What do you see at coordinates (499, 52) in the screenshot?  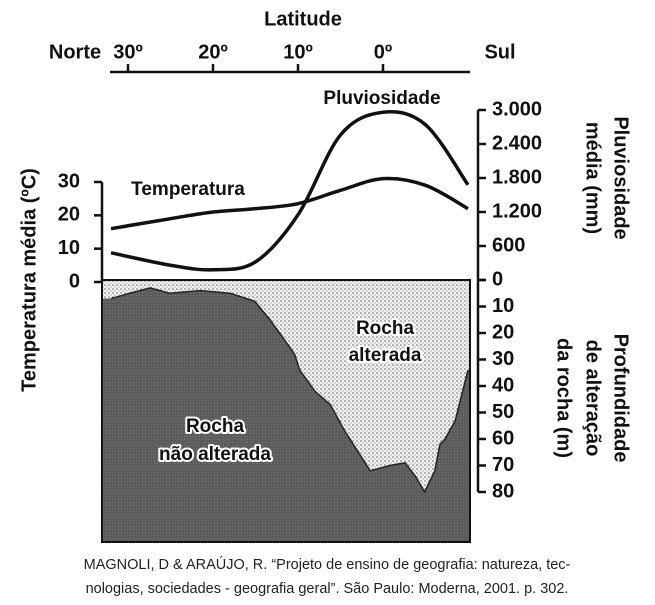 I see `south-label: Sul` at bounding box center [499, 52].